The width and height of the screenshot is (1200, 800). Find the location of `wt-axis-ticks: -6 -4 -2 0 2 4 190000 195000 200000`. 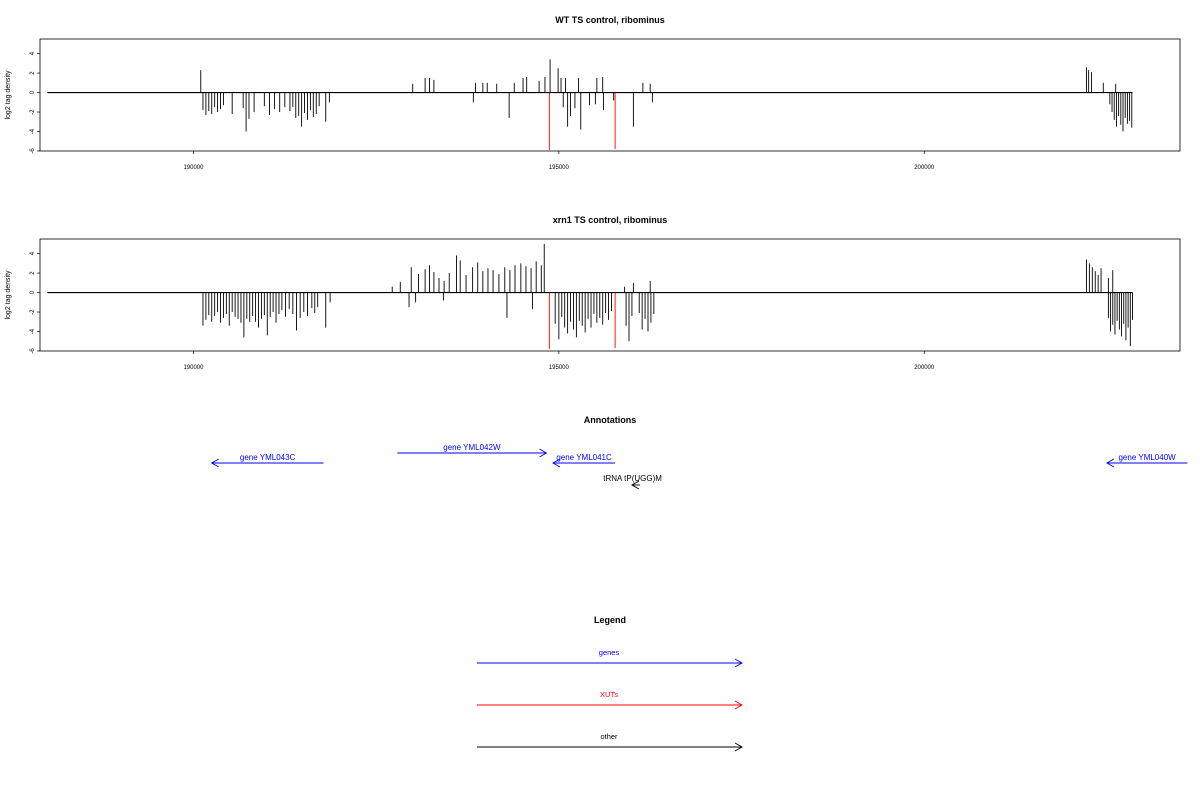

wt-axis-ticks: -6 -4 -2 0 2 4 190000 195000 200000 is located at coordinates (482, 111).